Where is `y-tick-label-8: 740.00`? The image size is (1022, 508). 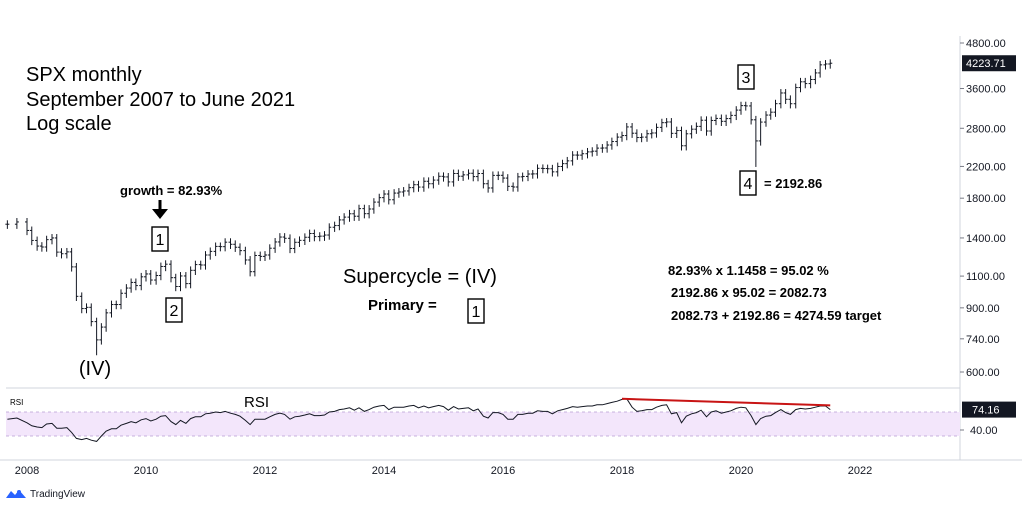 y-tick-label-8: 740.00 is located at coordinates (983, 340).